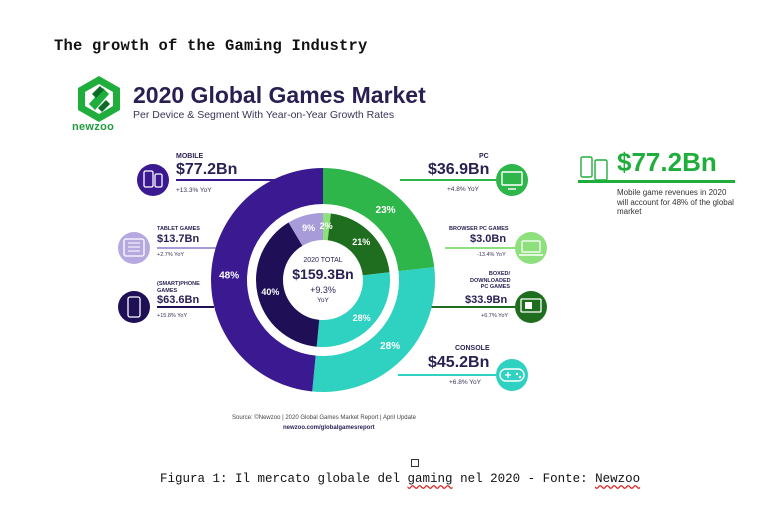  I want to click on outer-slice-mobile, so click(266, 280).